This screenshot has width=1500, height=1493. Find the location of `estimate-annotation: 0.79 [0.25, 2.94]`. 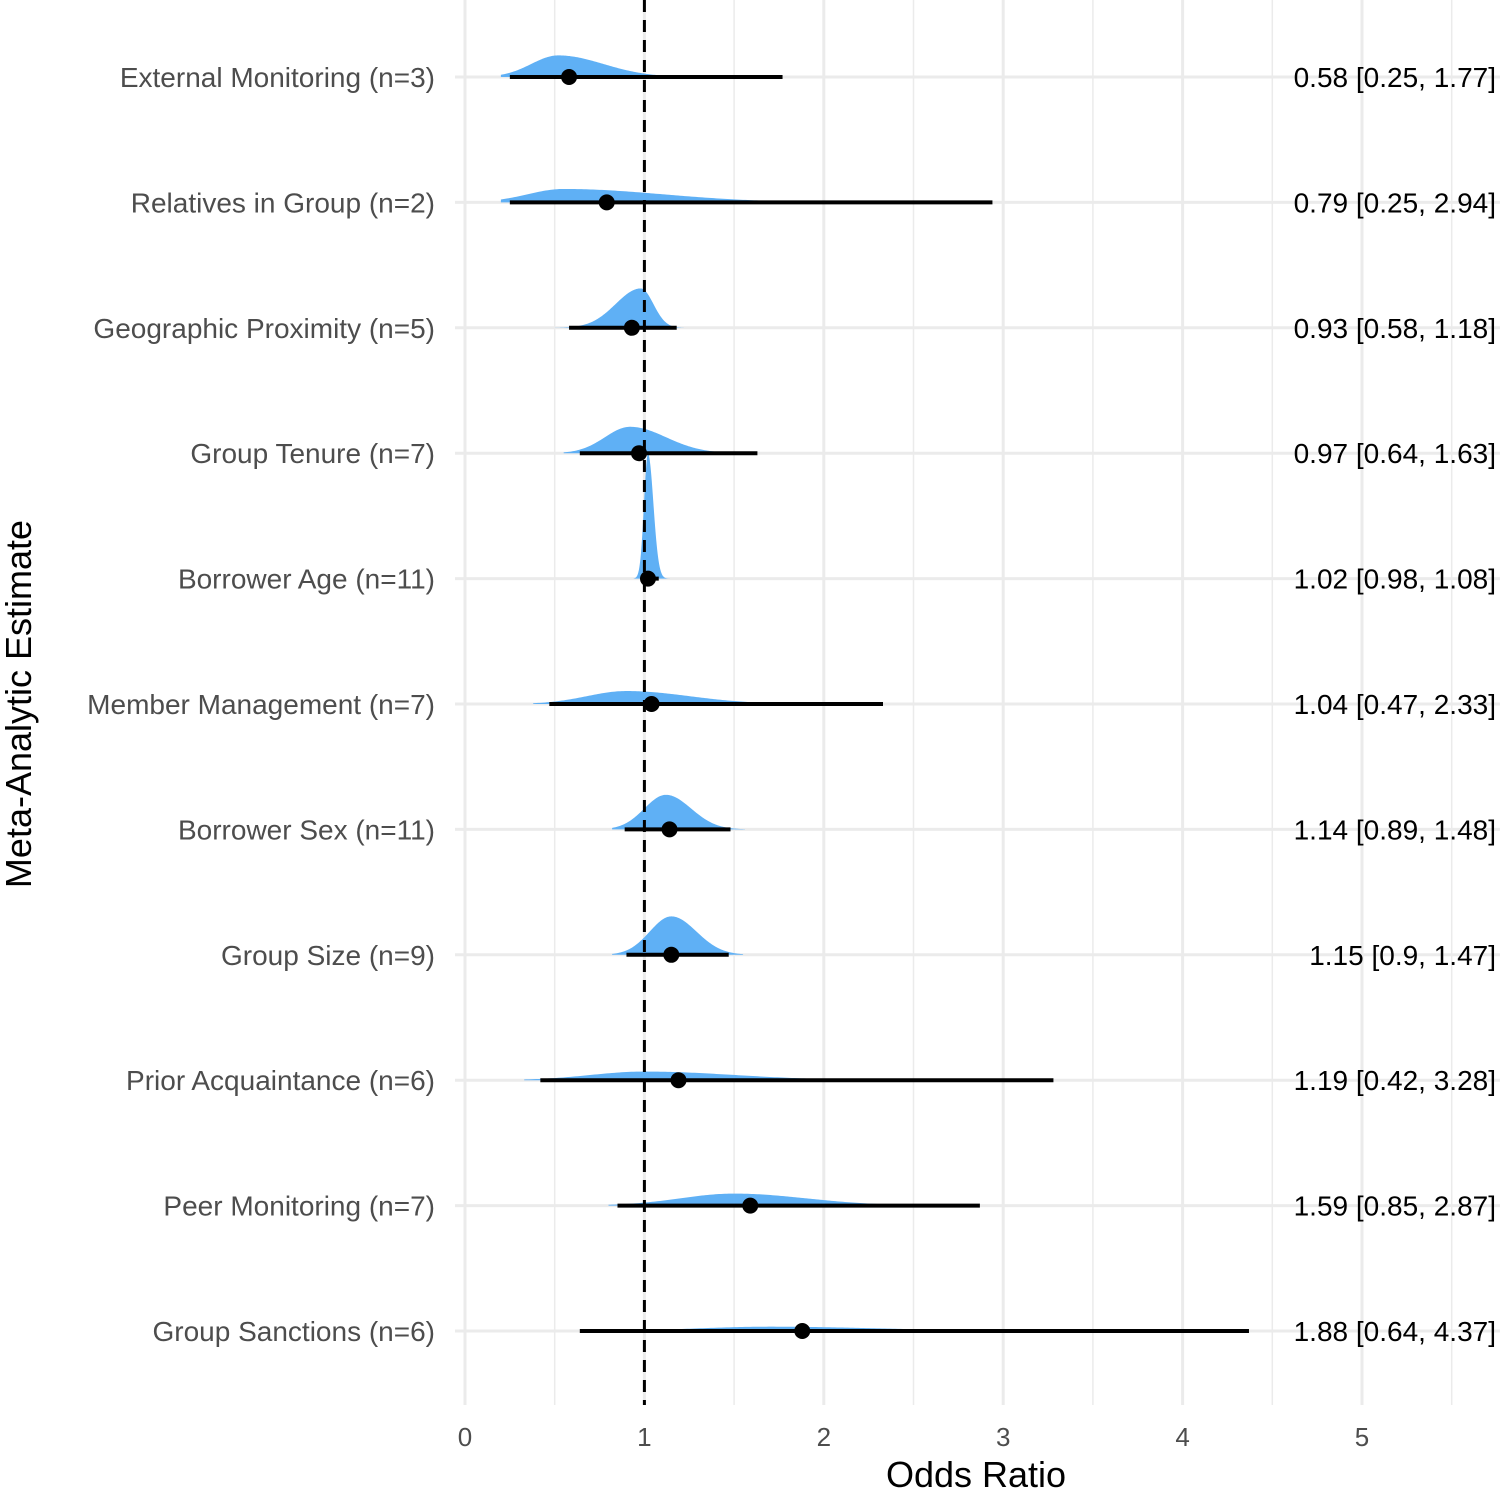

estimate-annotation: 0.79 [0.25, 2.94] is located at coordinates (1395, 202).